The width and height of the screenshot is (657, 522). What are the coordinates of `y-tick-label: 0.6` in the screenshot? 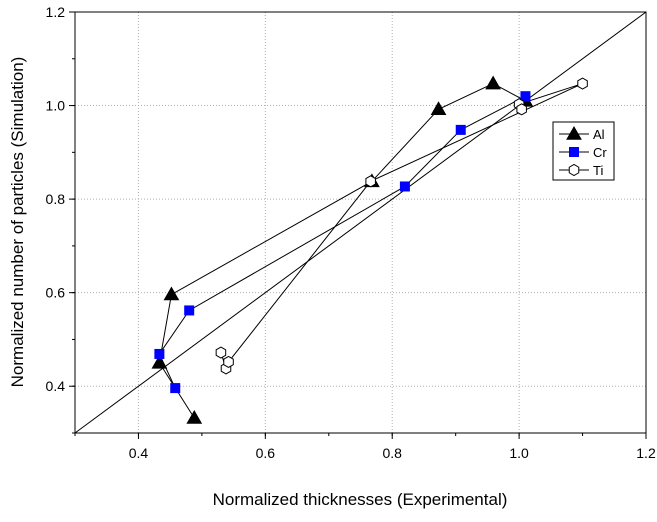 It's located at (56, 293).